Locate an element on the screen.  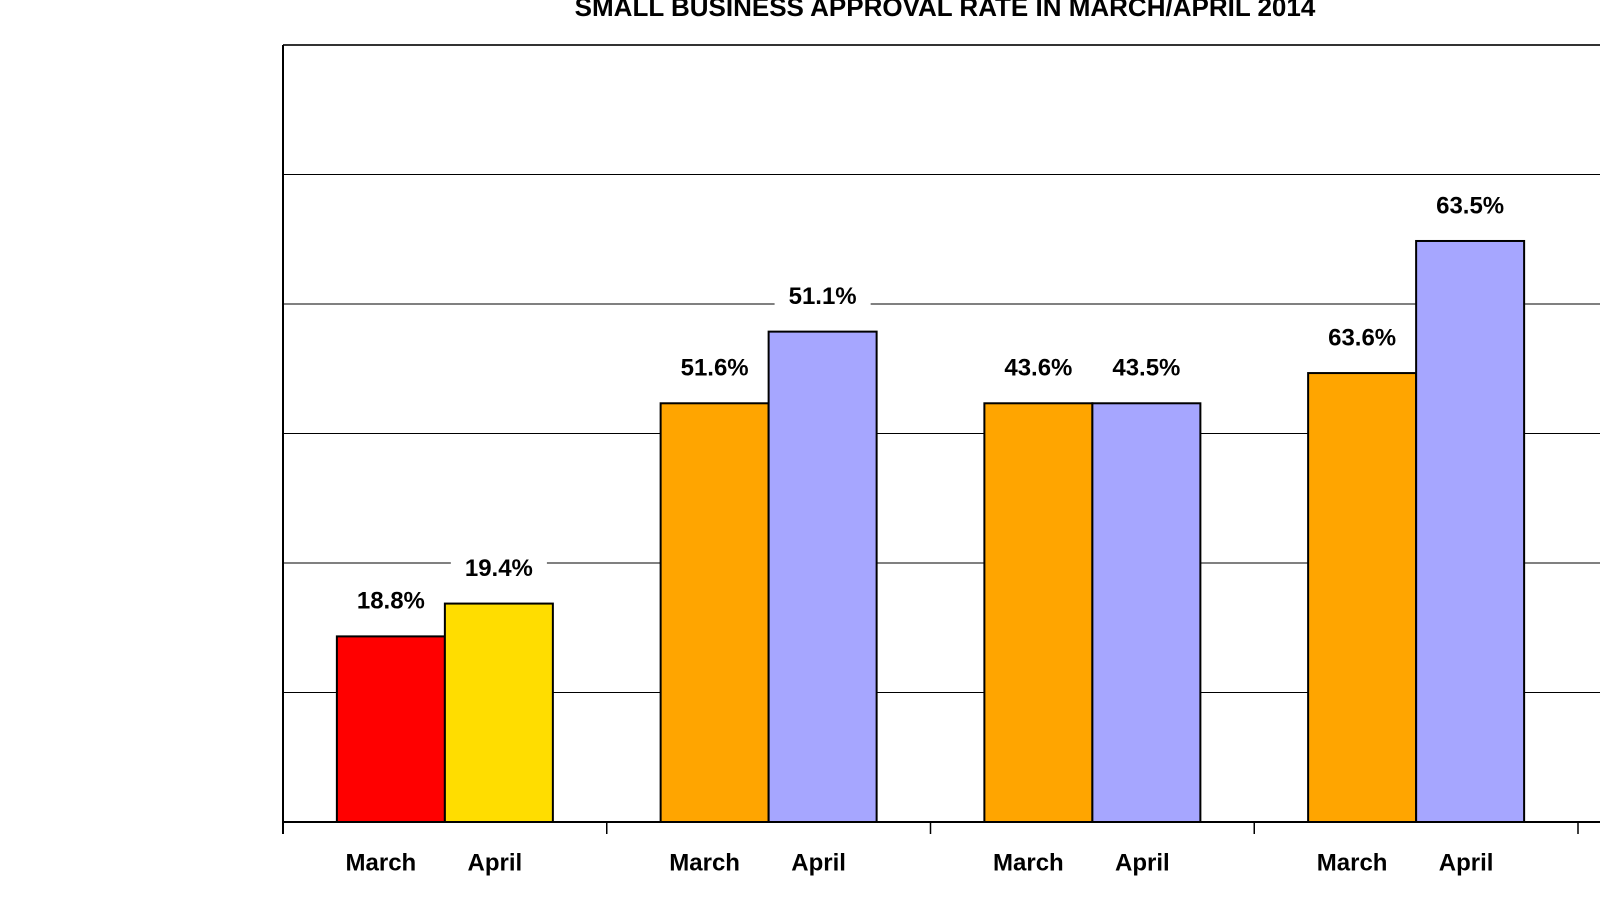
data-label: 18.8% is located at coordinates (391, 601).